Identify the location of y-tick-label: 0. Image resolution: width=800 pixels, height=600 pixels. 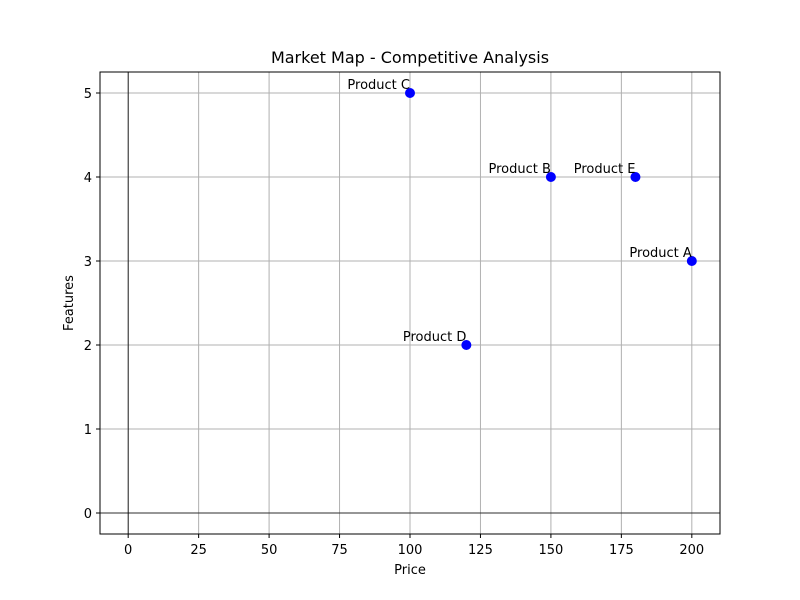
(88, 514).